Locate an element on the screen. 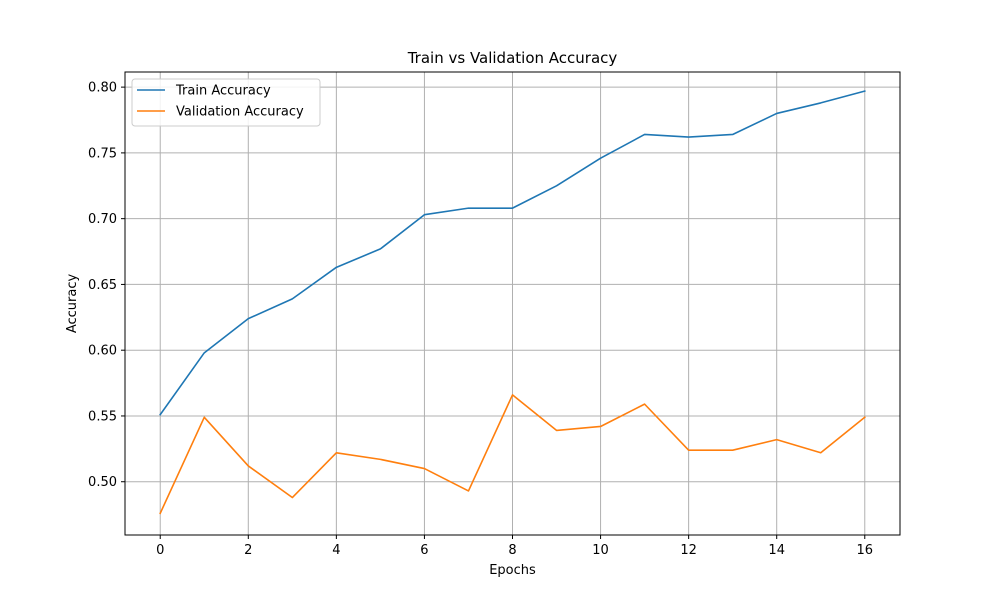 The height and width of the screenshot is (600, 1000). y-tick-label: 0.80 is located at coordinates (102, 88).